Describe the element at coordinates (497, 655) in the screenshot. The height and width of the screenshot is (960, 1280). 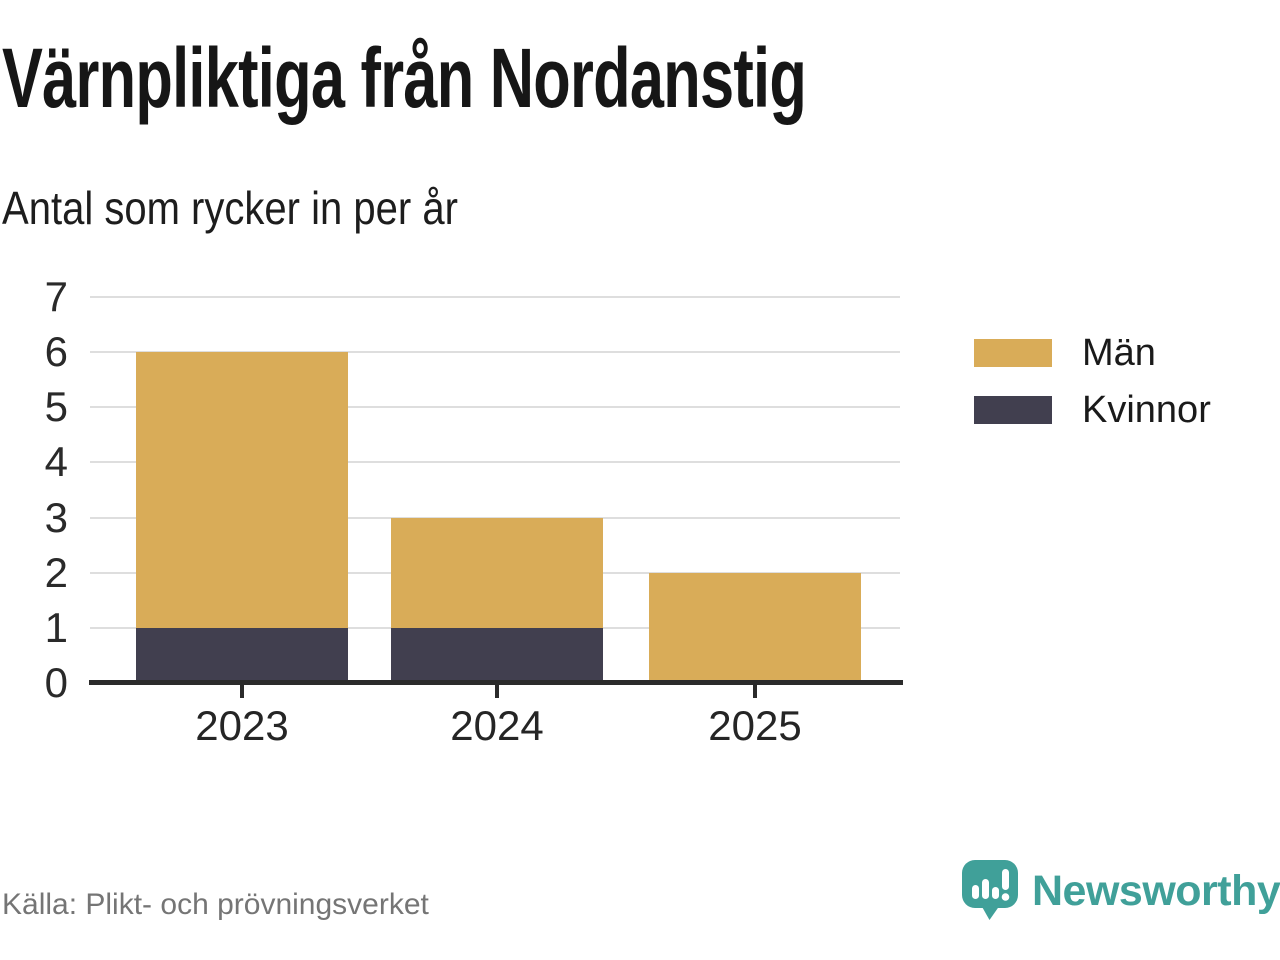
I see `bar-segment-kvinnor-2024` at that location.